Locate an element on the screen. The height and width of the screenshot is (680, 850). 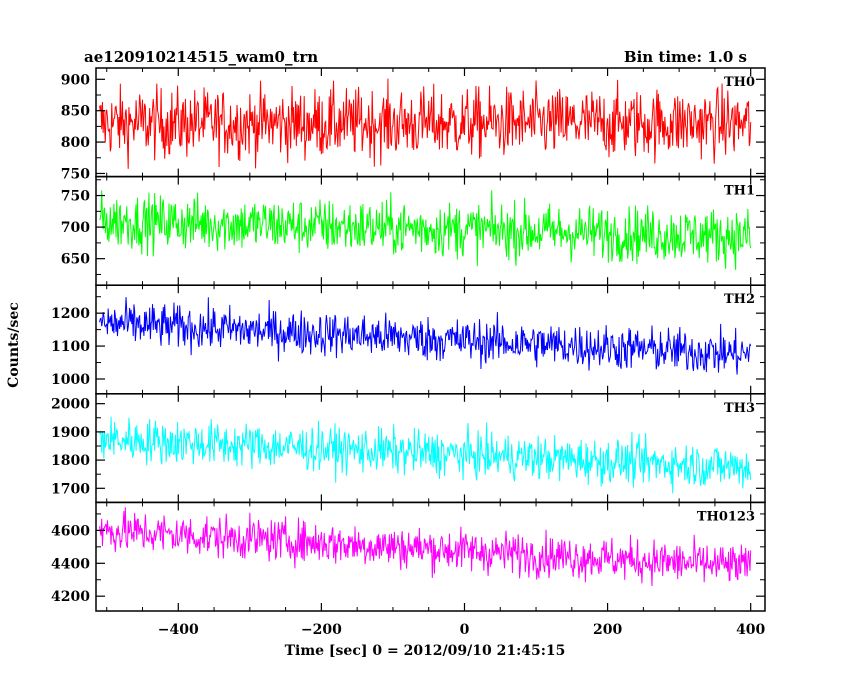
x-tick-label: 200 is located at coordinates (607, 630).